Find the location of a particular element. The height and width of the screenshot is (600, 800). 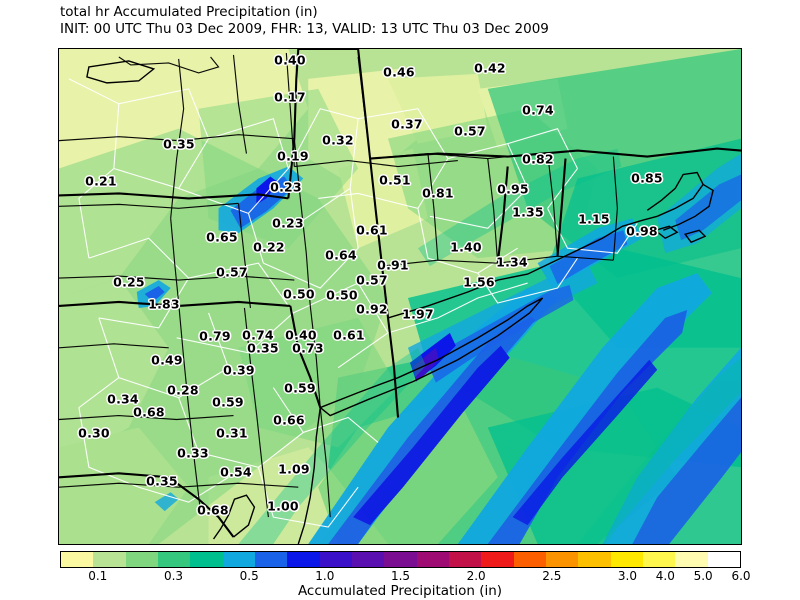

precip-value-label: 1.35 is located at coordinates (528, 212).